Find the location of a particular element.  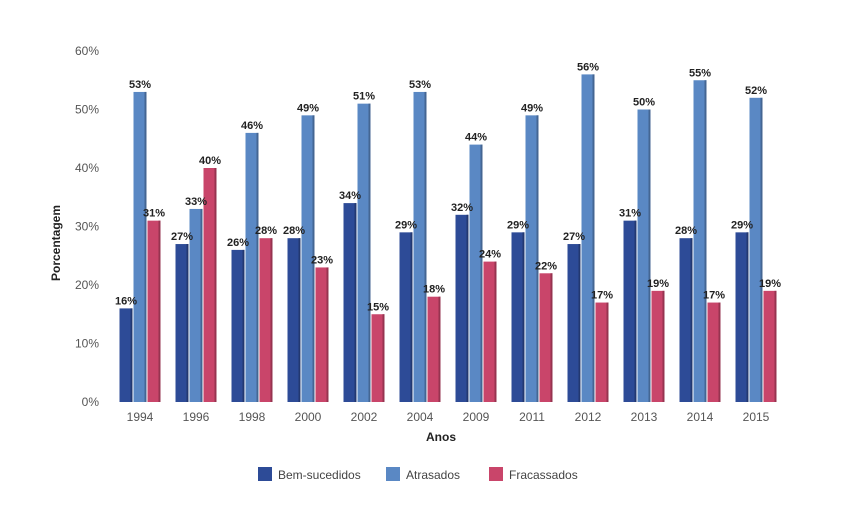

bar-bem-sucedidos-2002 is located at coordinates (350, 302).